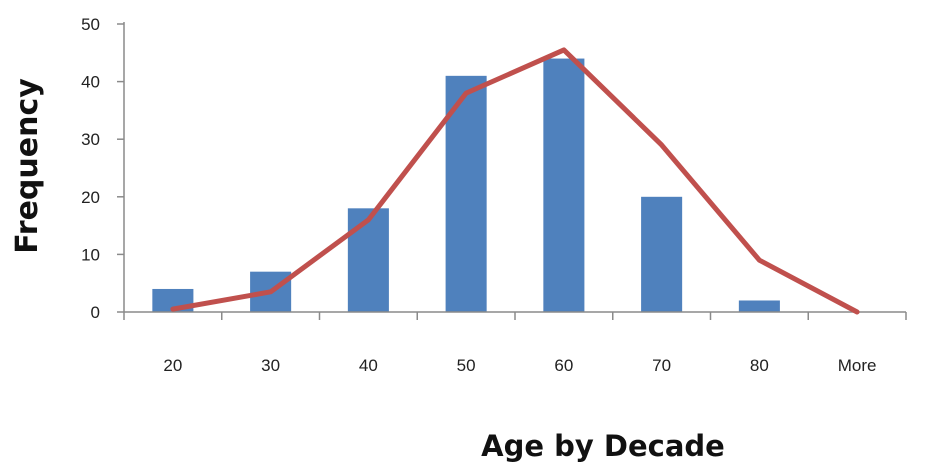 The width and height of the screenshot is (936, 469). Describe the element at coordinates (90, 24) in the screenshot. I see `y-tick-label: 50` at that location.